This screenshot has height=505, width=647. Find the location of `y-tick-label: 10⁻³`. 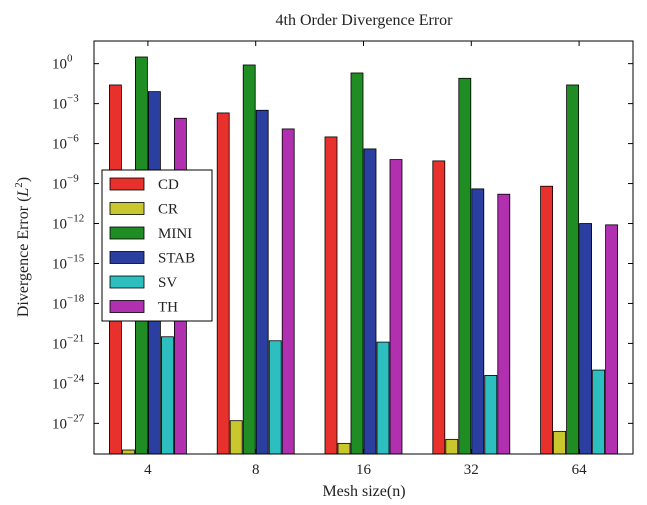

y-tick-label: 10⁻³ is located at coordinates (65, 103).